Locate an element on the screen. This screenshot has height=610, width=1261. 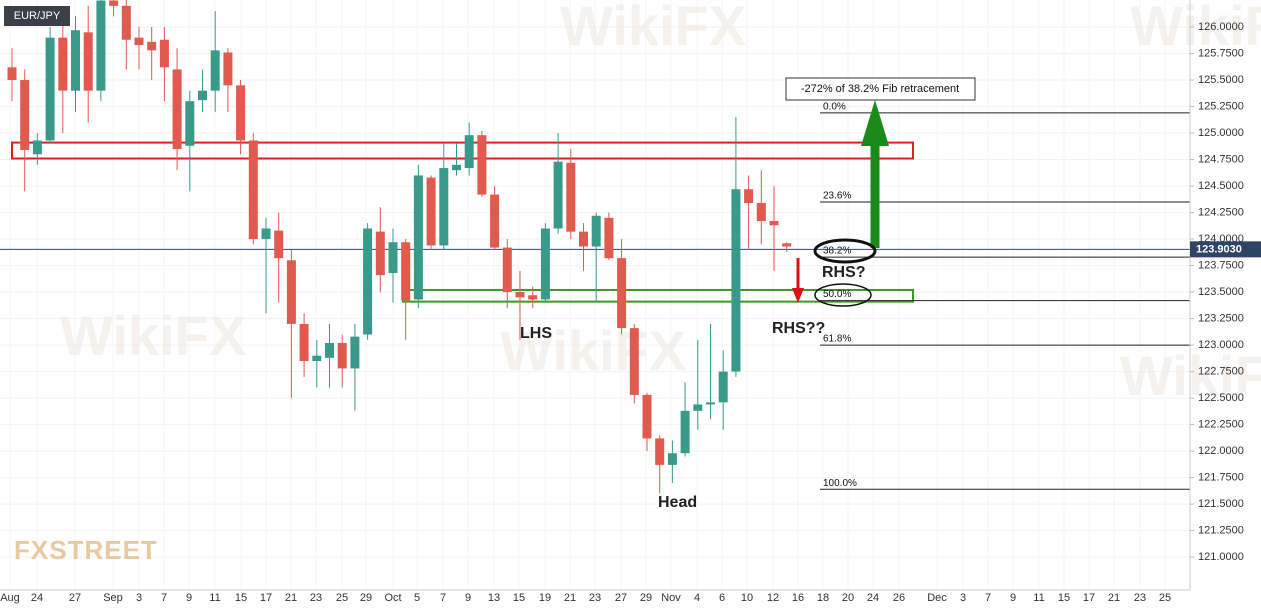
x-tick-label: 10 is located at coordinates (747, 598).